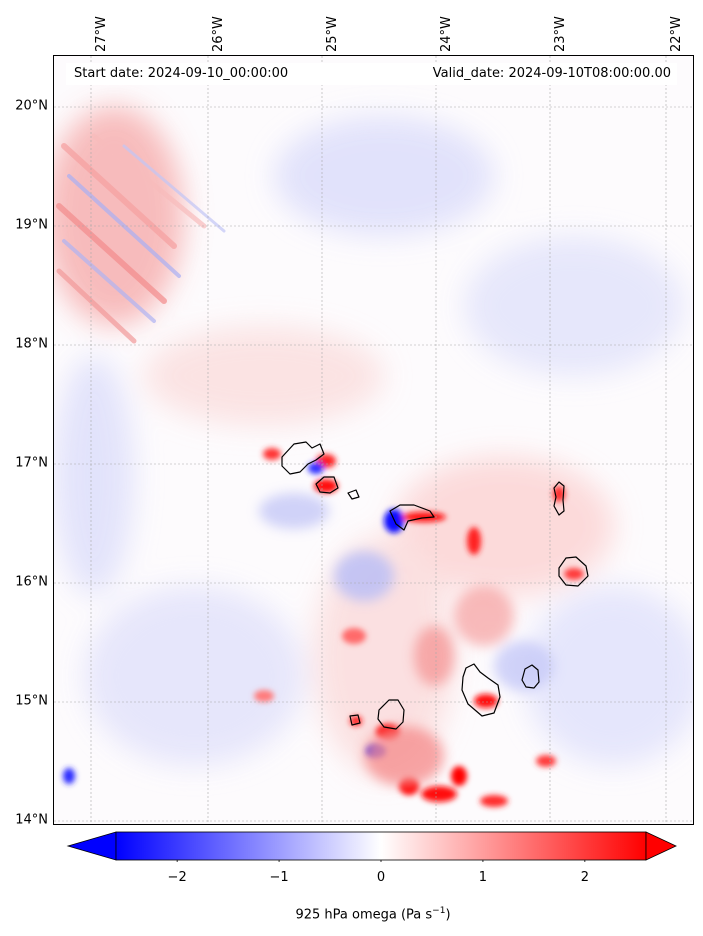  What do you see at coordinates (560, 34) in the screenshot?
I see `longitude-tick-label: 23°W` at bounding box center [560, 34].